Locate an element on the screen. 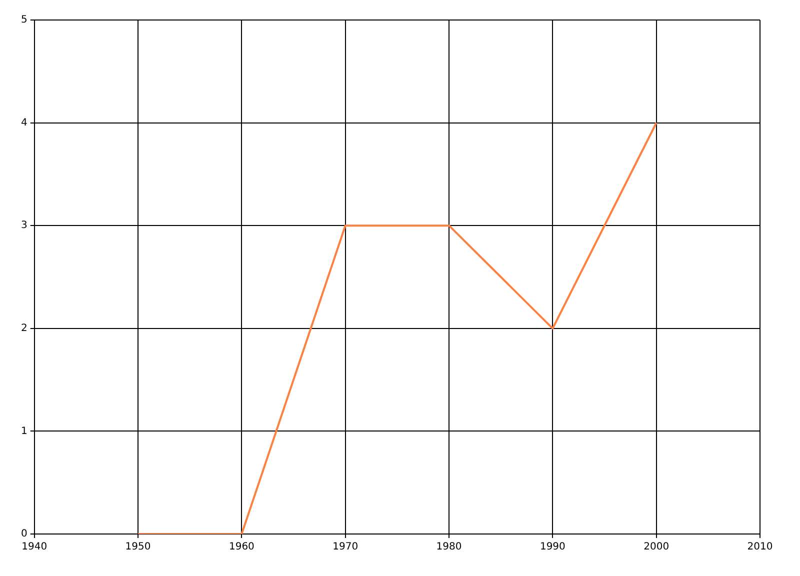 This screenshot has height=576, width=800. x-tick-label: 1960 is located at coordinates (241, 547).